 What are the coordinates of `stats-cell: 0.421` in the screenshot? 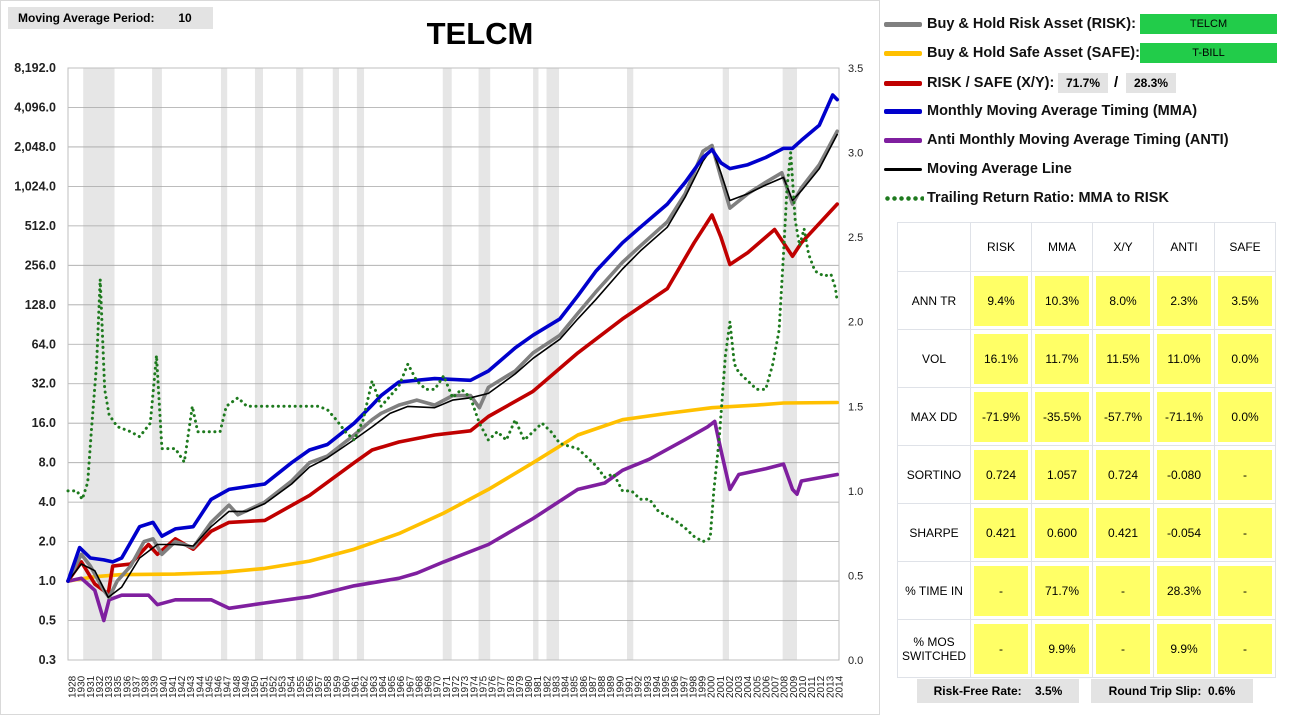 It's located at (1123, 532).